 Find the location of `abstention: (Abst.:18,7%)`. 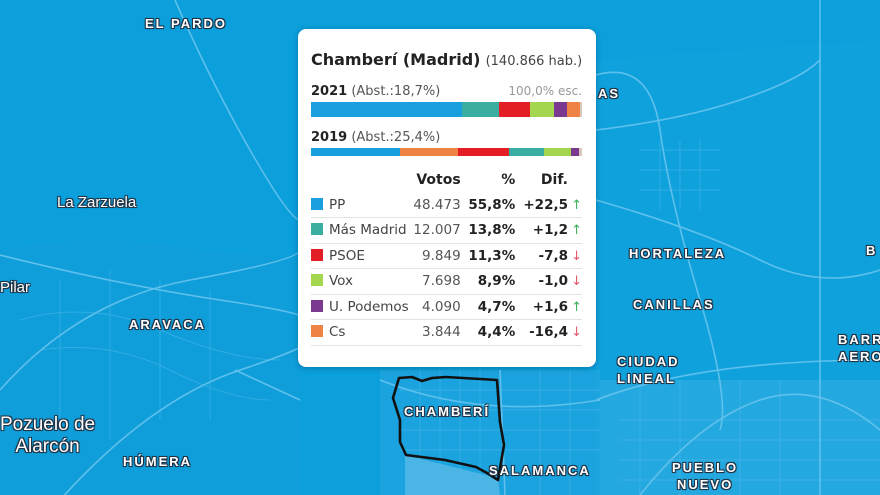

abstention: (Abst.:18,7%) is located at coordinates (396, 91).